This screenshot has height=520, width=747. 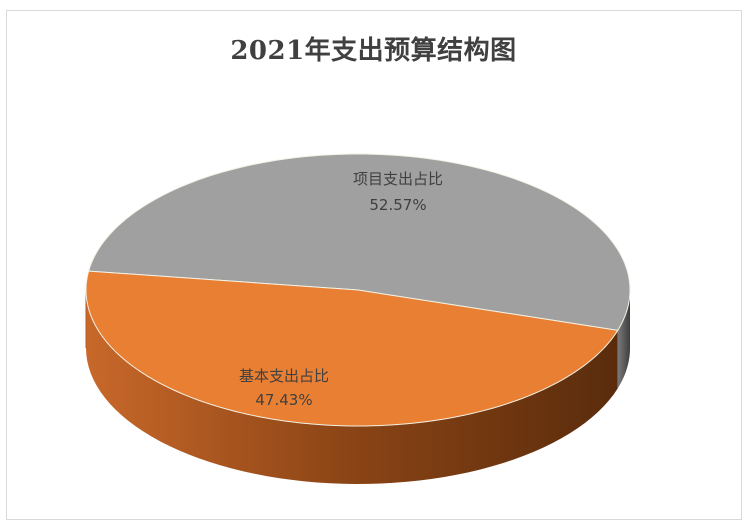 What do you see at coordinates (398, 179) in the screenshot?
I see `slice-label-category: 项目支出占比` at bounding box center [398, 179].